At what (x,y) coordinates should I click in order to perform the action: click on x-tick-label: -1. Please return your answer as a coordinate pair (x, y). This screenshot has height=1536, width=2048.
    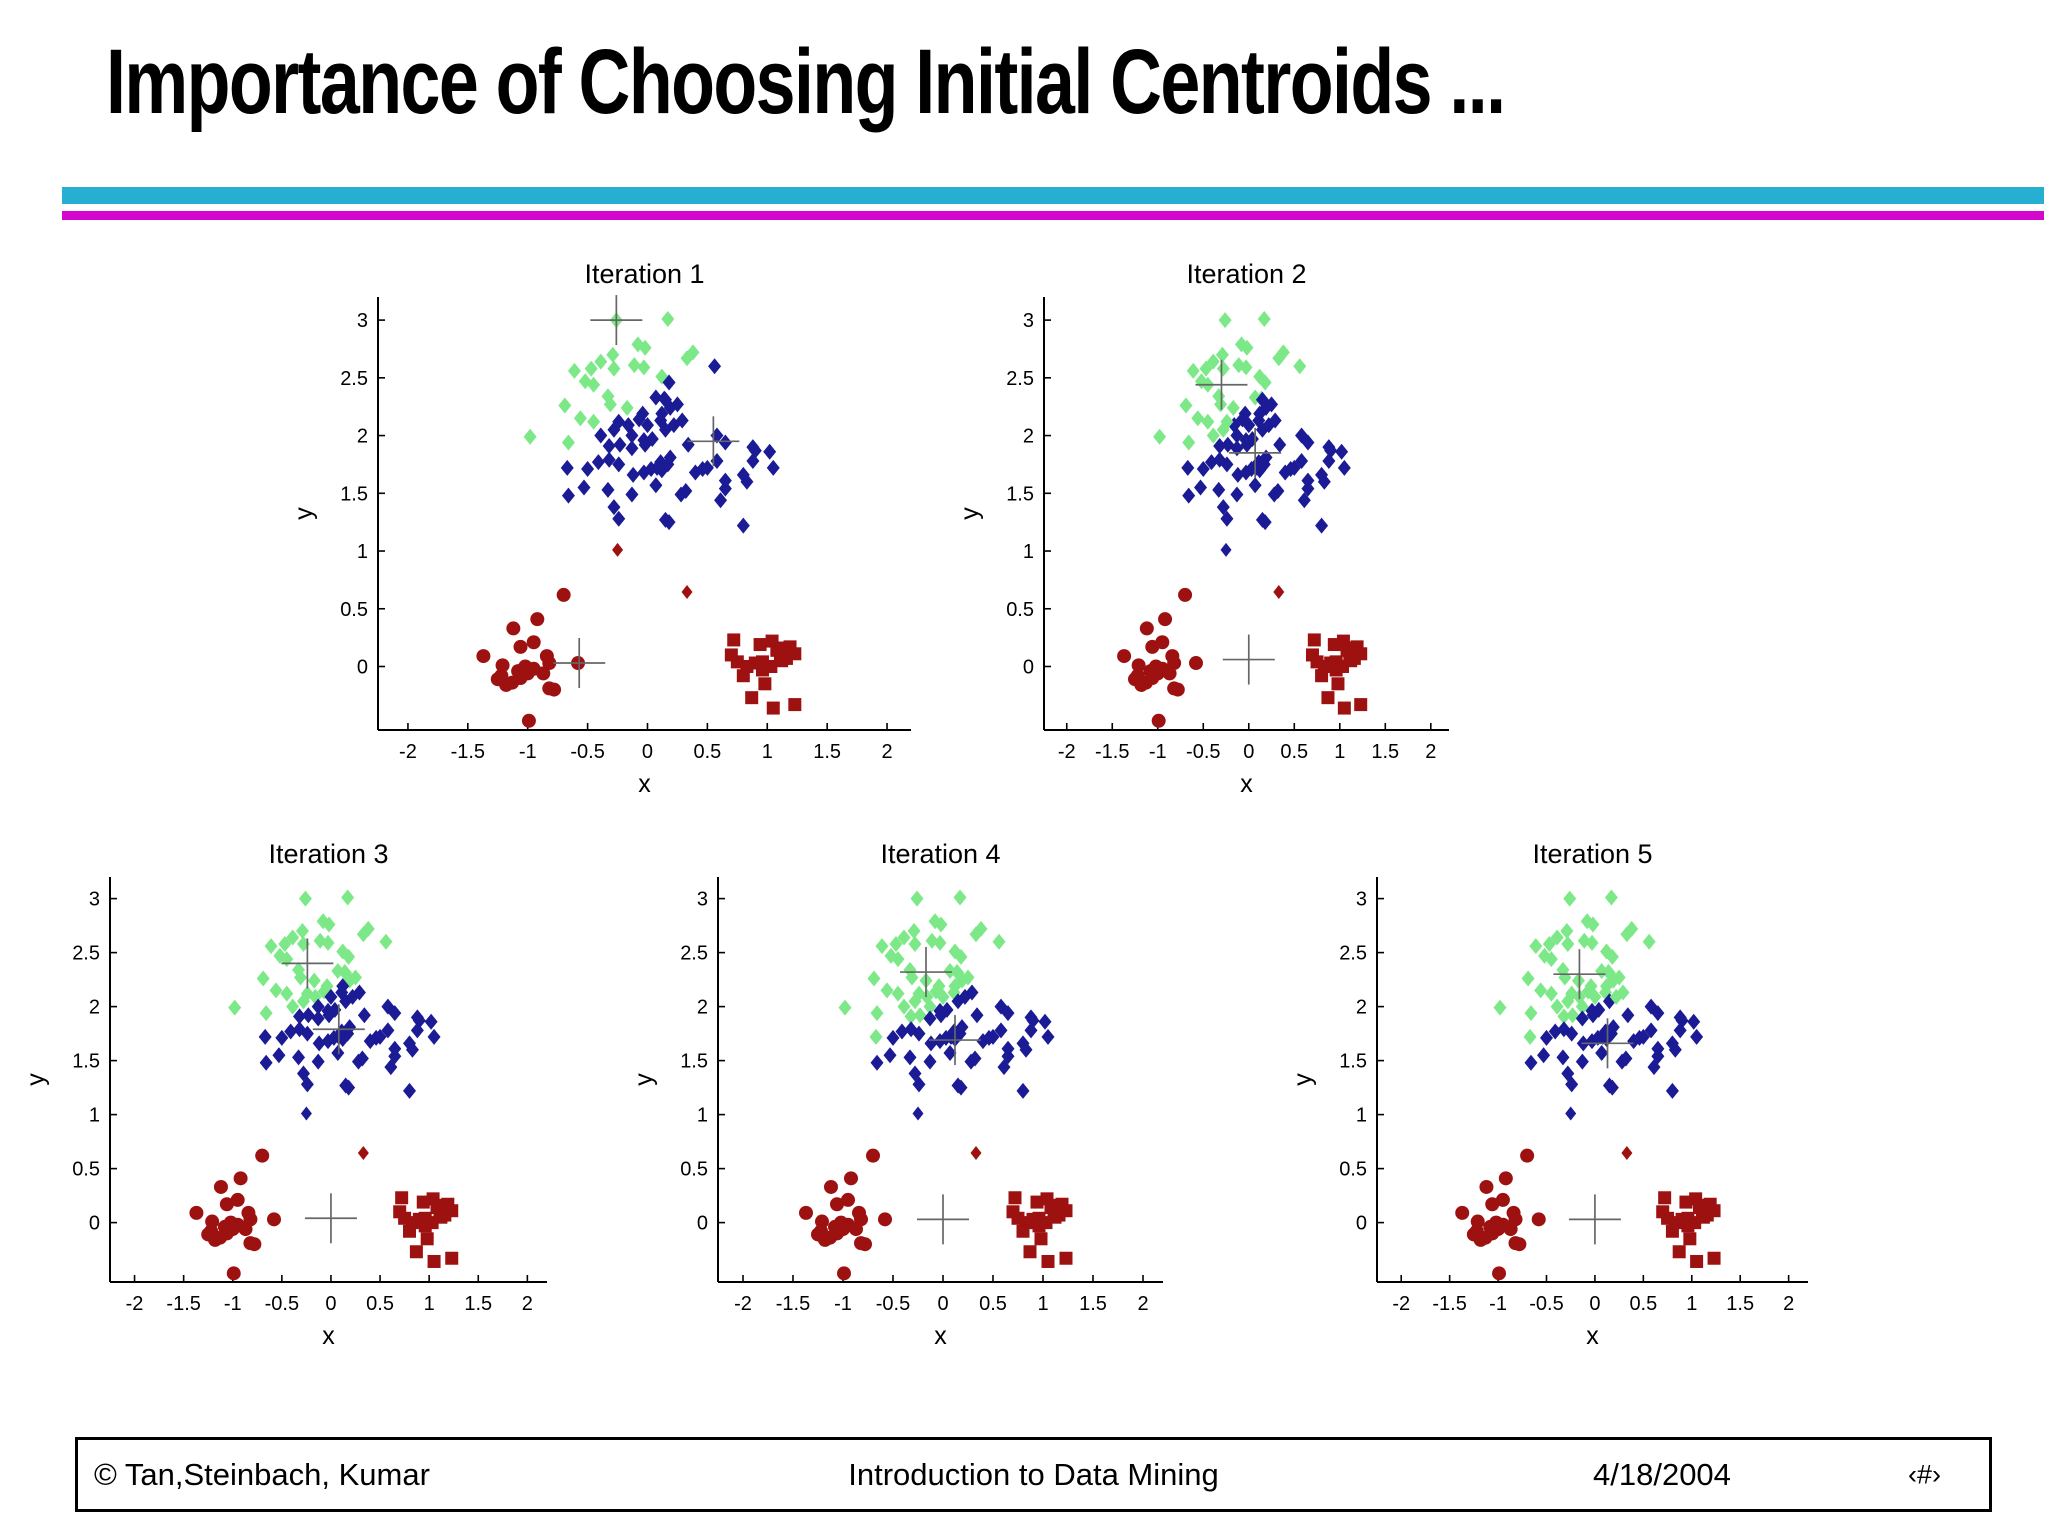
    Looking at the image, I should click on (1498, 1304).